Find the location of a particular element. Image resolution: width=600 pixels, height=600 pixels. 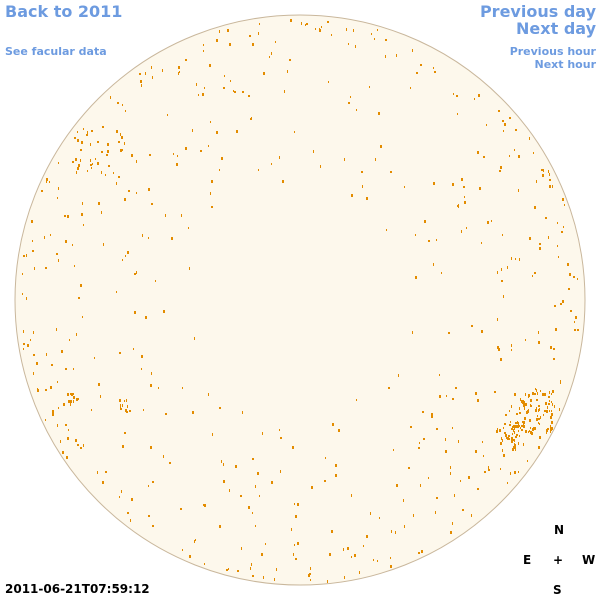

previous-day-link: Previous day is located at coordinates (537, 11).